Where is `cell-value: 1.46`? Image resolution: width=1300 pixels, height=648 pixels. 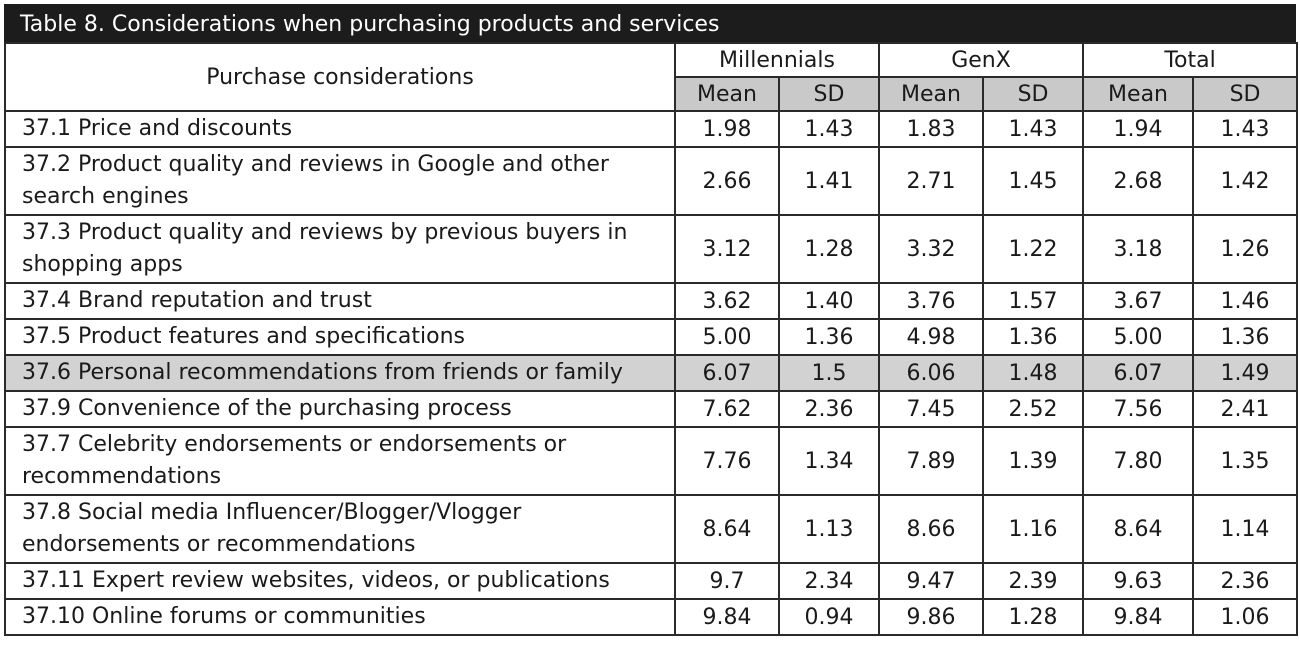
cell-value: 1.46 is located at coordinates (1245, 301).